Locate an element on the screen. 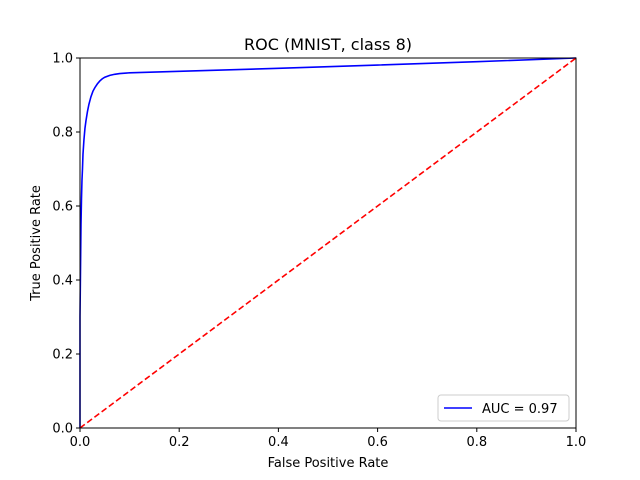 The width and height of the screenshot is (640, 480). x-tick-label: 0.6 is located at coordinates (377, 442).